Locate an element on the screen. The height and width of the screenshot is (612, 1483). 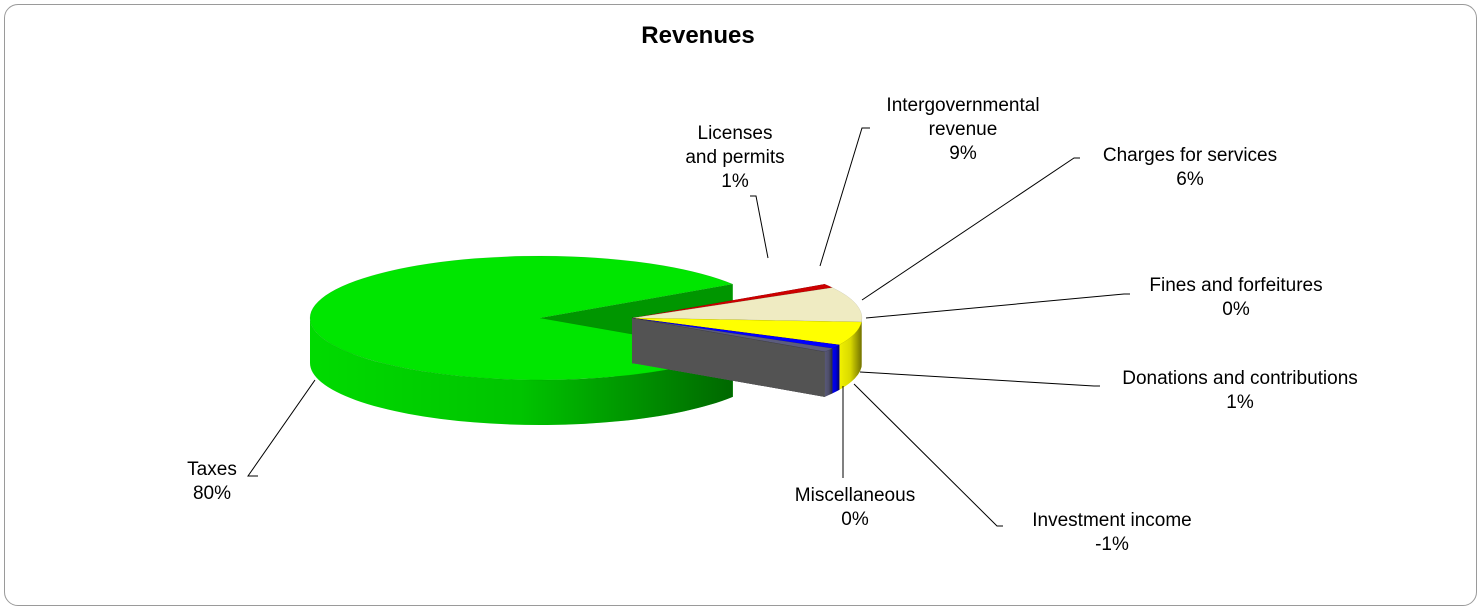
category-label: Investment income is located at coordinates (1112, 520).